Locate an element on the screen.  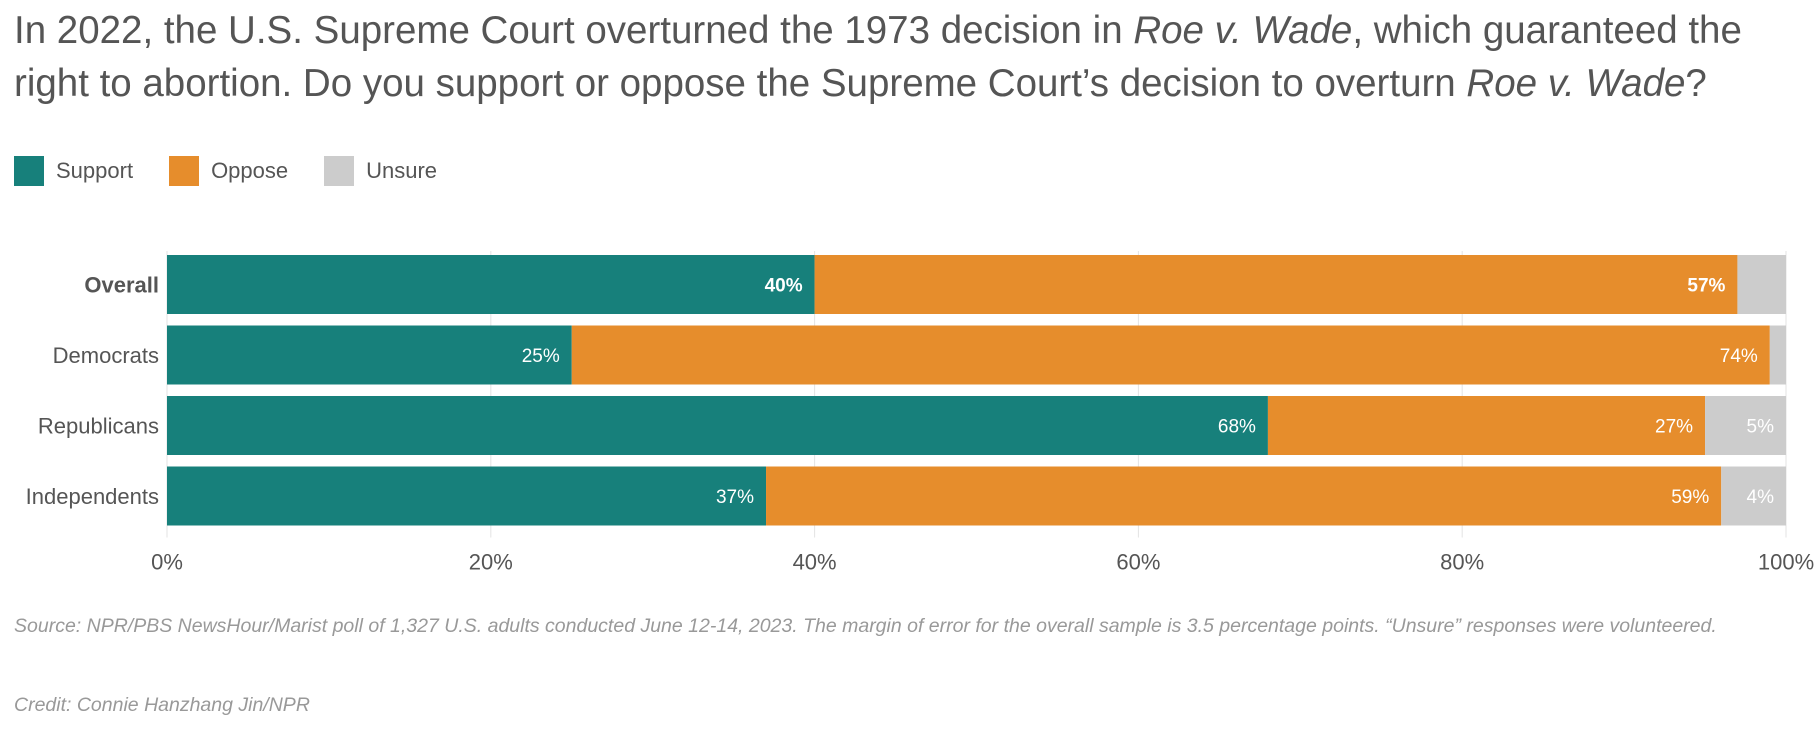
category-label-republicans: Republicans is located at coordinates (98, 426).